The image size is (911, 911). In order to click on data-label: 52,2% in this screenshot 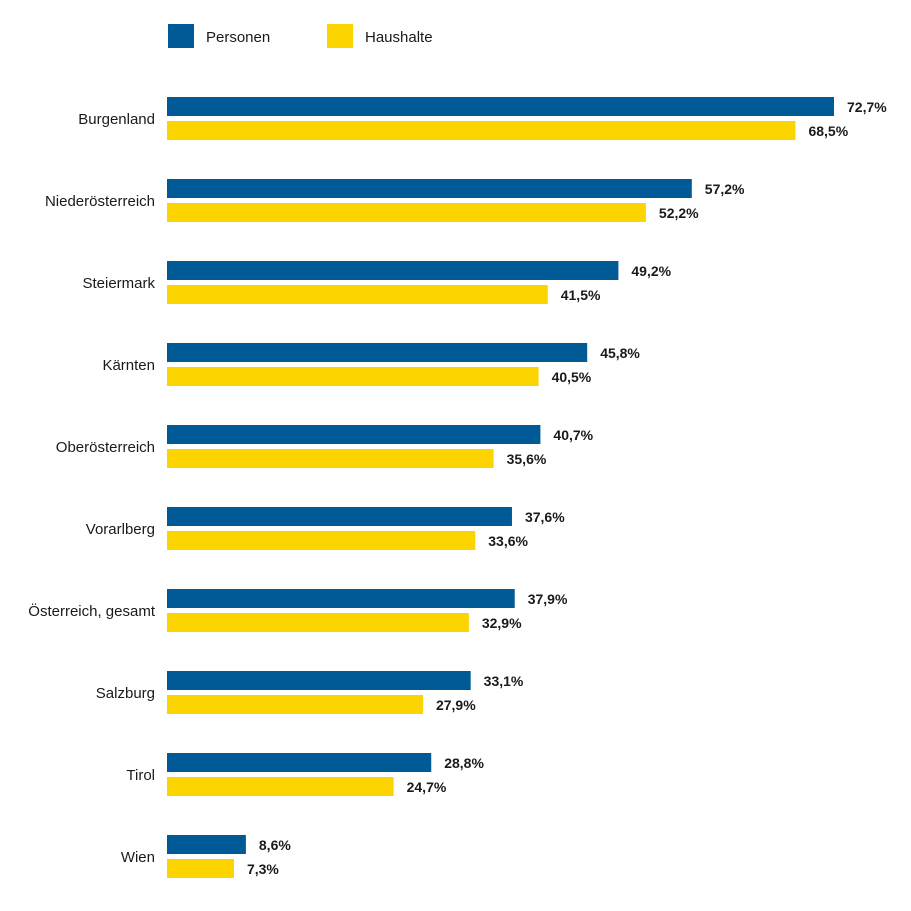, I will do `click(679, 213)`.